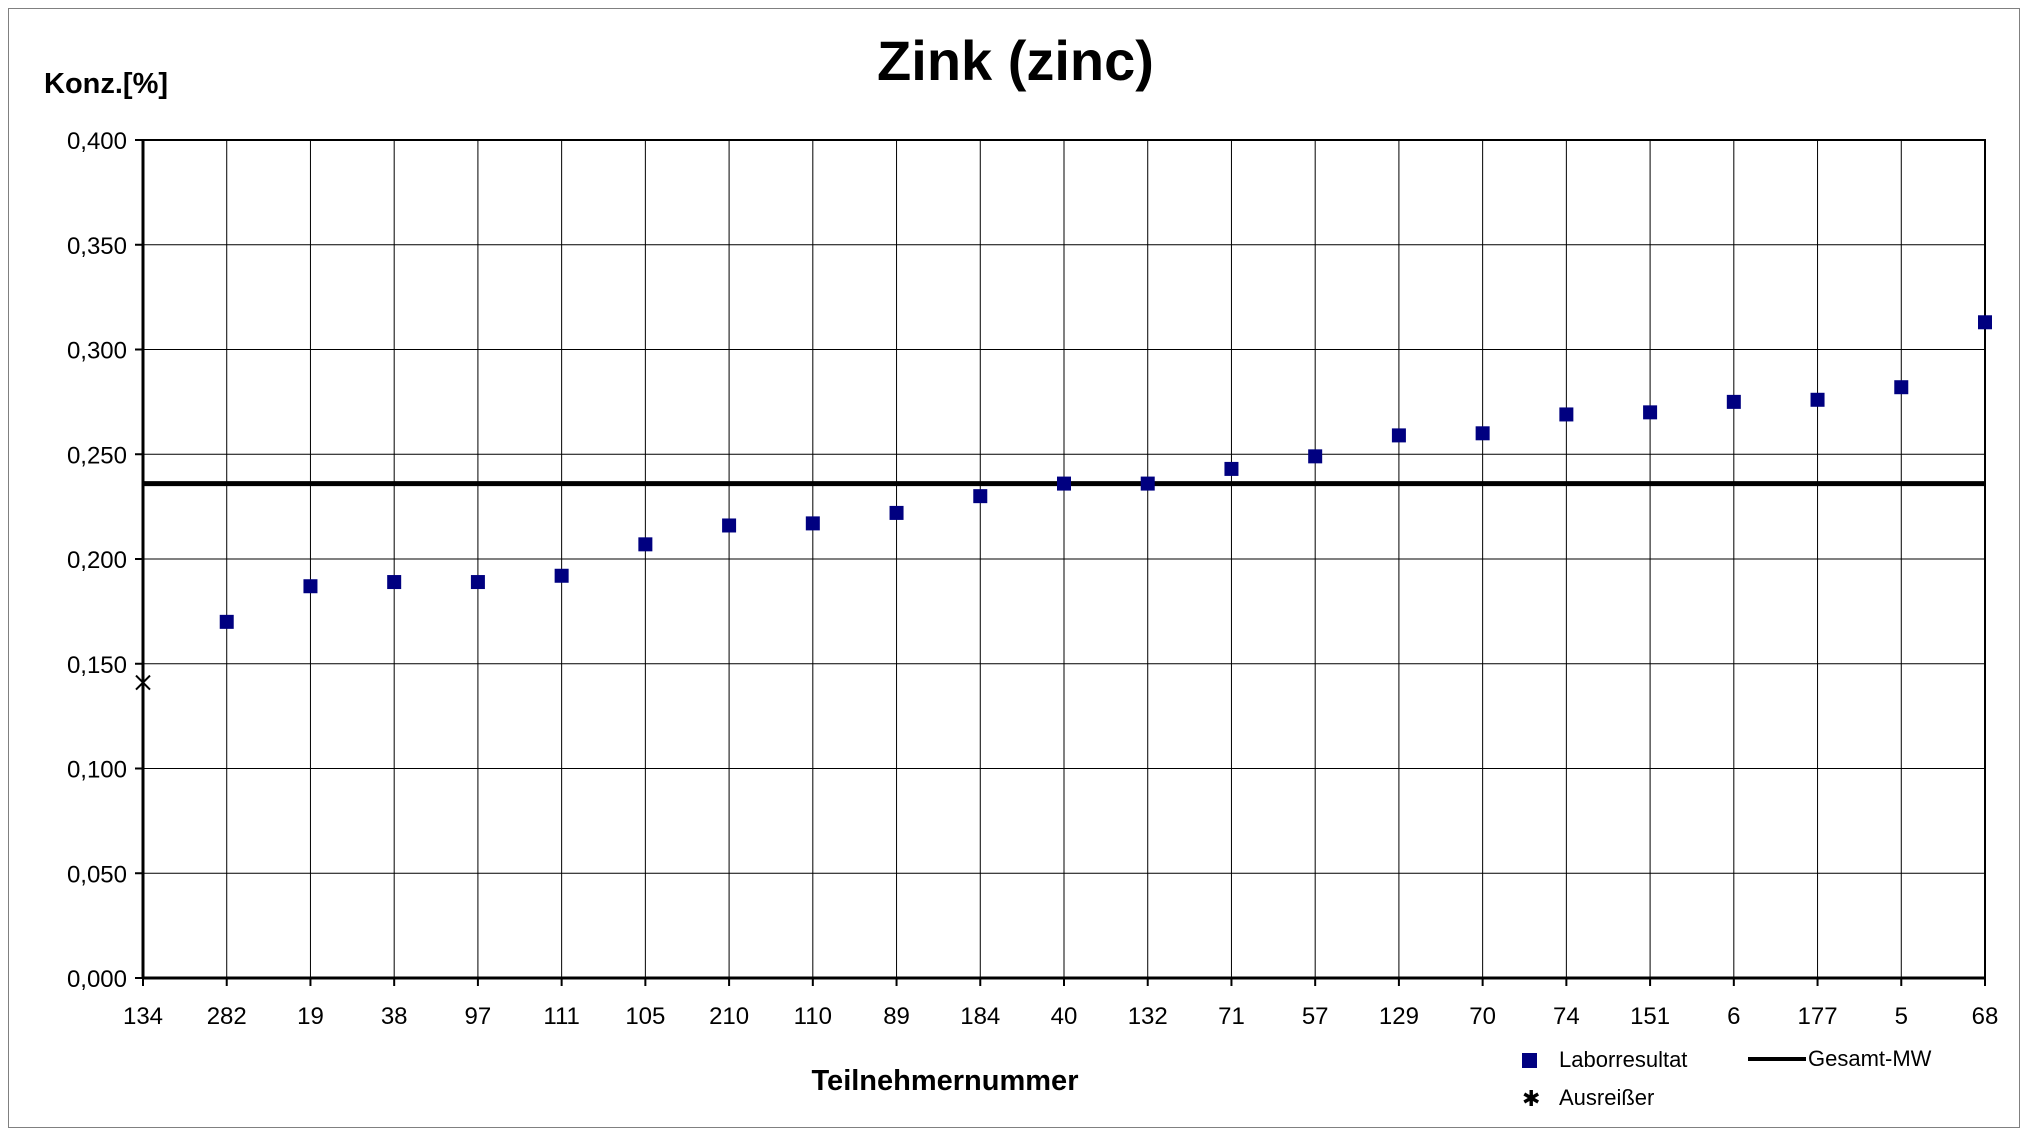  I want to click on outlier-point, so click(143, 682).